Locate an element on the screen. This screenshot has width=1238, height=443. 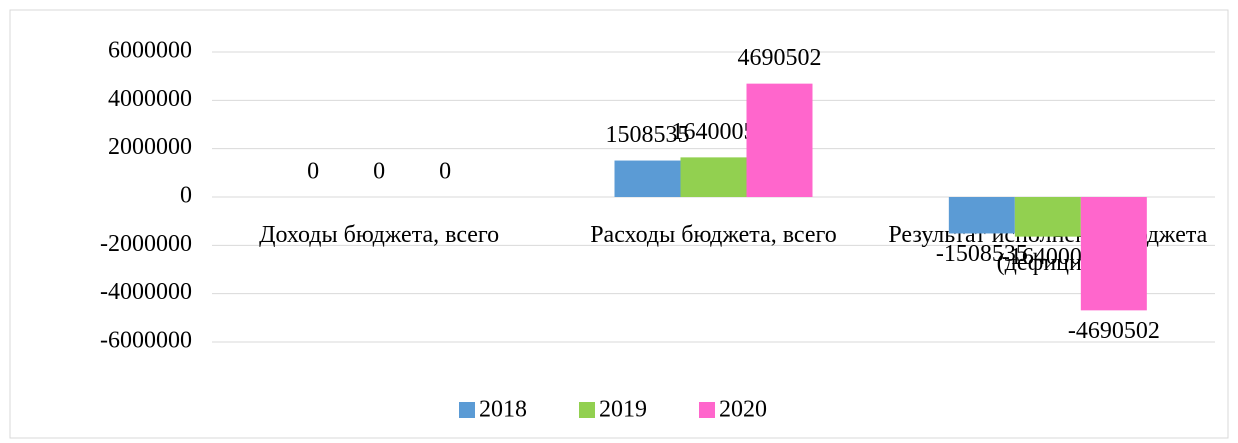
x-tick-label-box: Доходы бюджета, всего is located at coordinates (379, 235).